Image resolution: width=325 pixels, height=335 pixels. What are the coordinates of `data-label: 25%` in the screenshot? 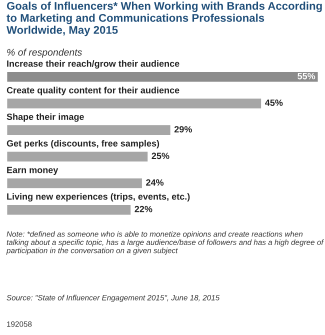 It's located at (161, 156).